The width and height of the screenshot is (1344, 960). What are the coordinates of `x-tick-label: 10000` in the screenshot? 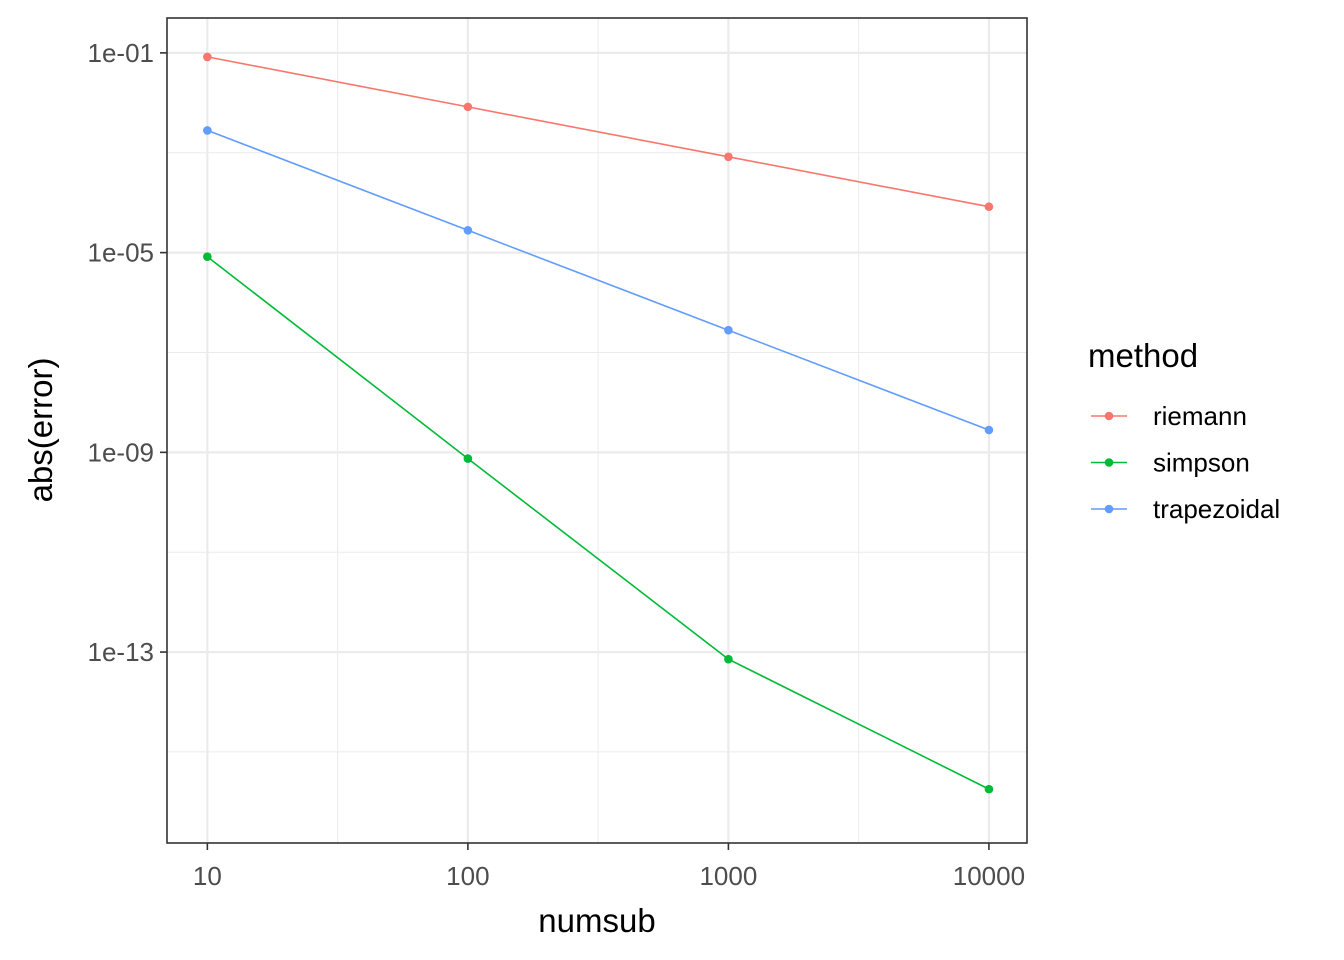 It's located at (989, 876).